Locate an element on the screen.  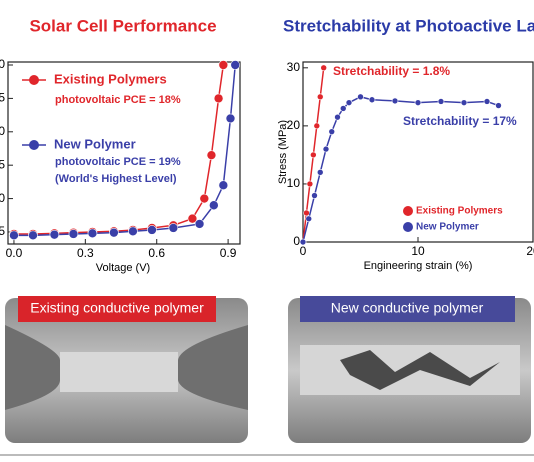
y-tick-label: 30 is located at coordinates (294, 67).